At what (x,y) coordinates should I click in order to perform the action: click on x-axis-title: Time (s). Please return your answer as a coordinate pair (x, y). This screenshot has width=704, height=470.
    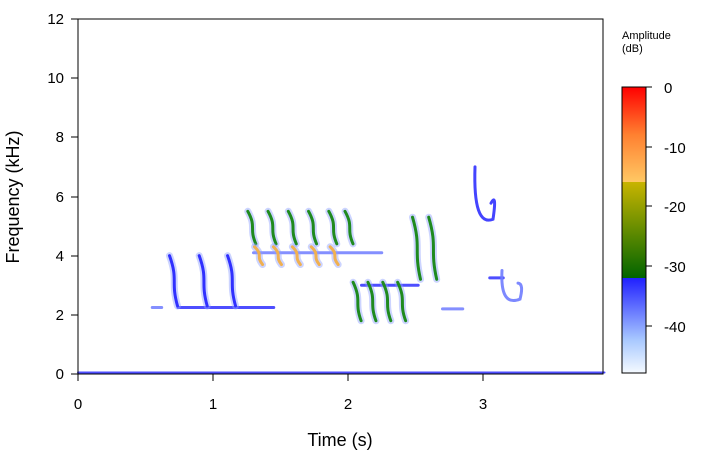
    Looking at the image, I should click on (339, 440).